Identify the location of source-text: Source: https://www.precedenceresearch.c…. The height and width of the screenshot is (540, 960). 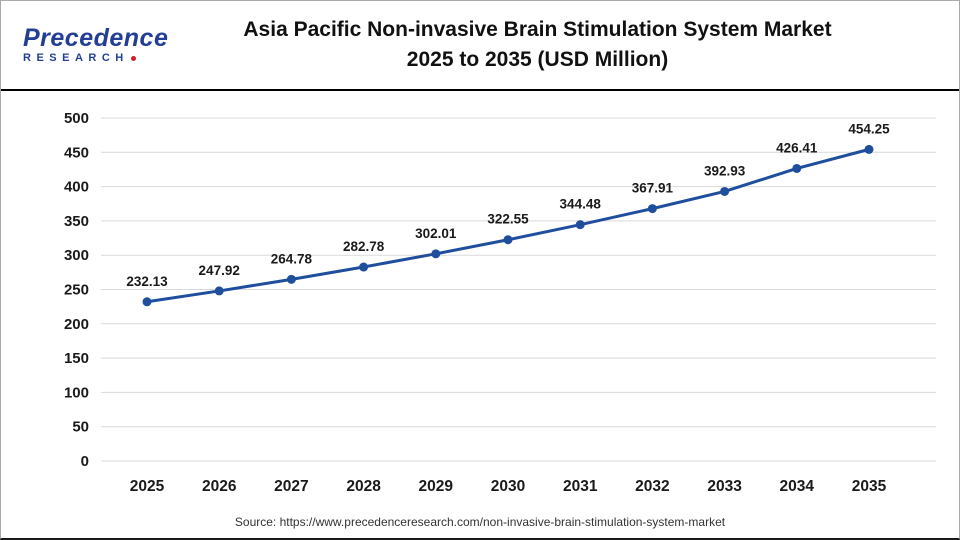
(480, 522).